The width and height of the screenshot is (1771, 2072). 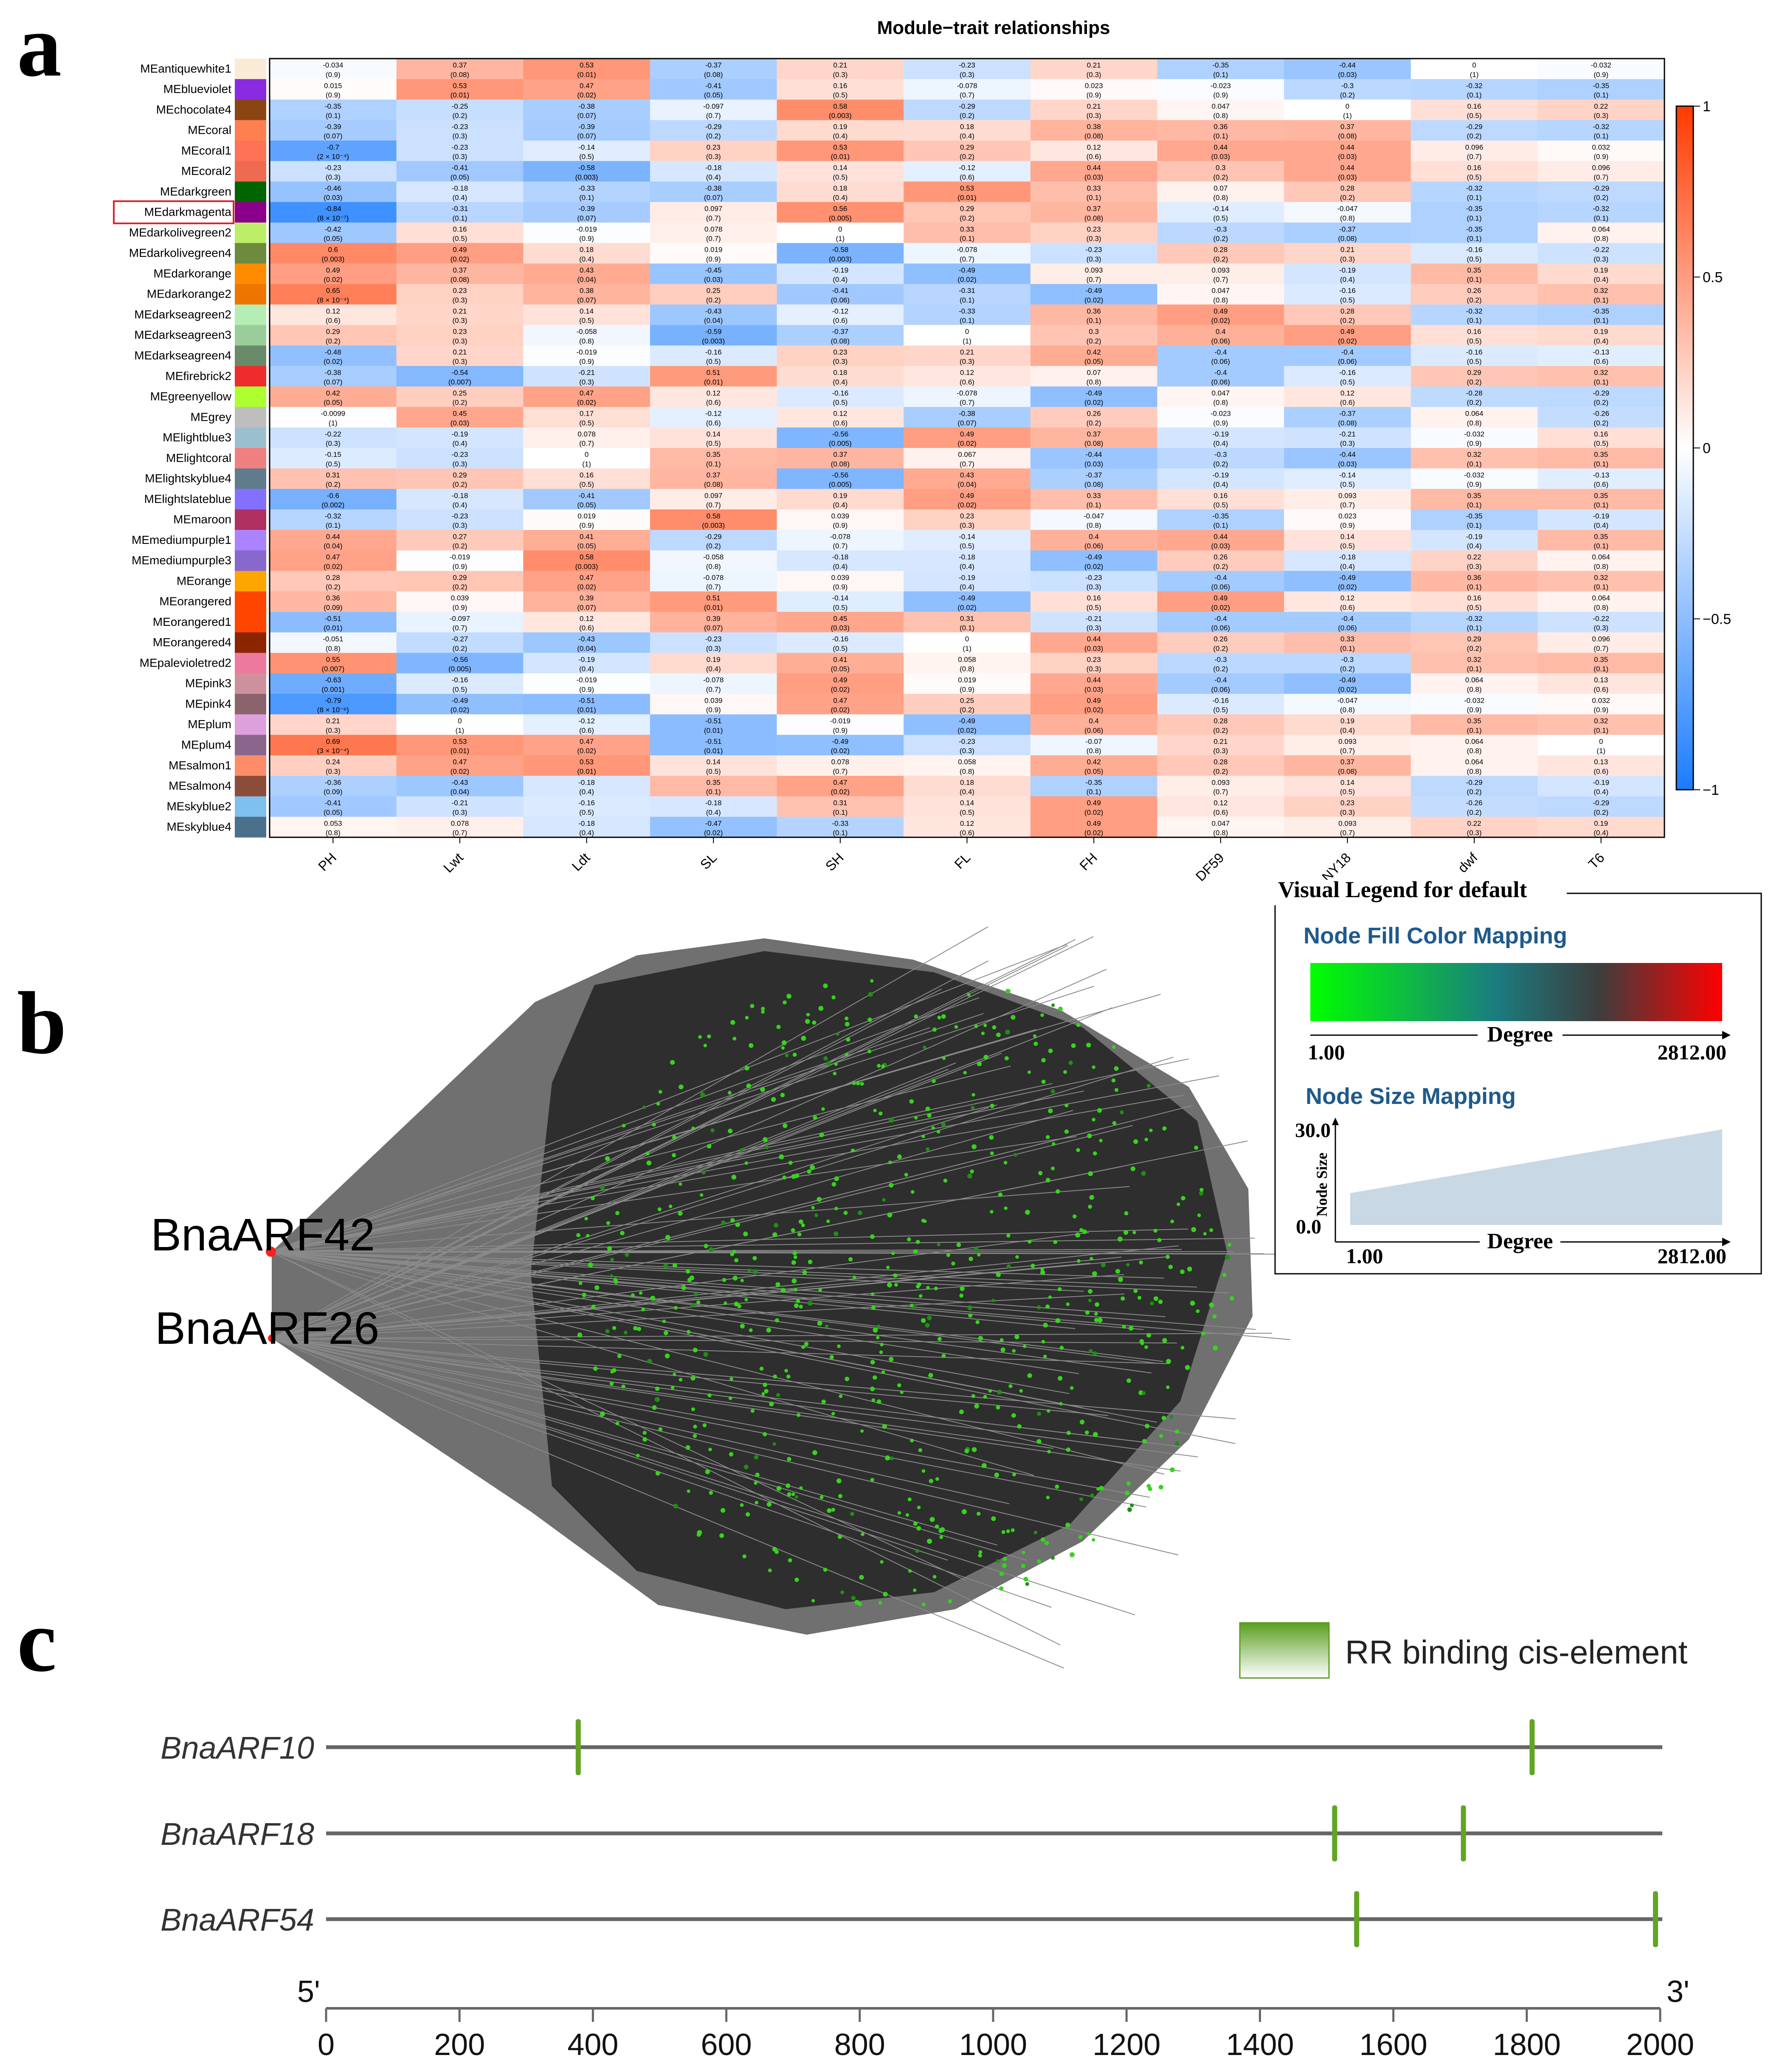 I want to click on cell-correlation: -0.023, so click(x=1221, y=414).